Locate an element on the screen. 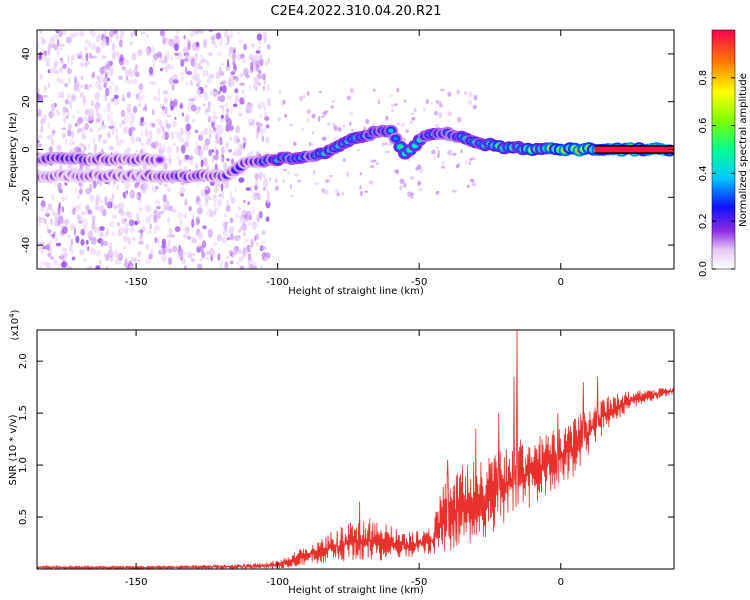 The image size is (750, 600). colorbar-gradient is located at coordinates (723, 149).